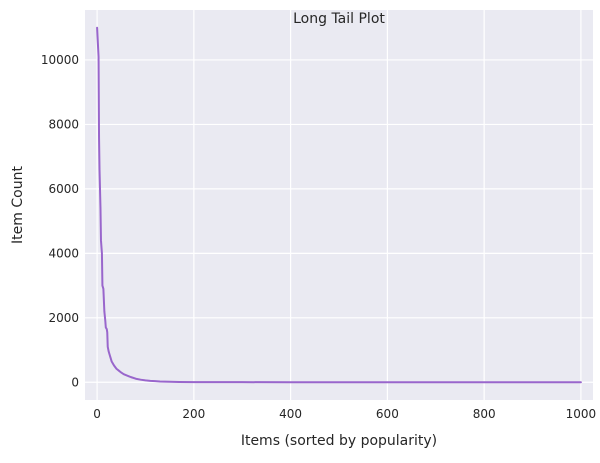 The height and width of the screenshot is (463, 600). I want to click on y-tick-label: 4000, so click(63, 253).